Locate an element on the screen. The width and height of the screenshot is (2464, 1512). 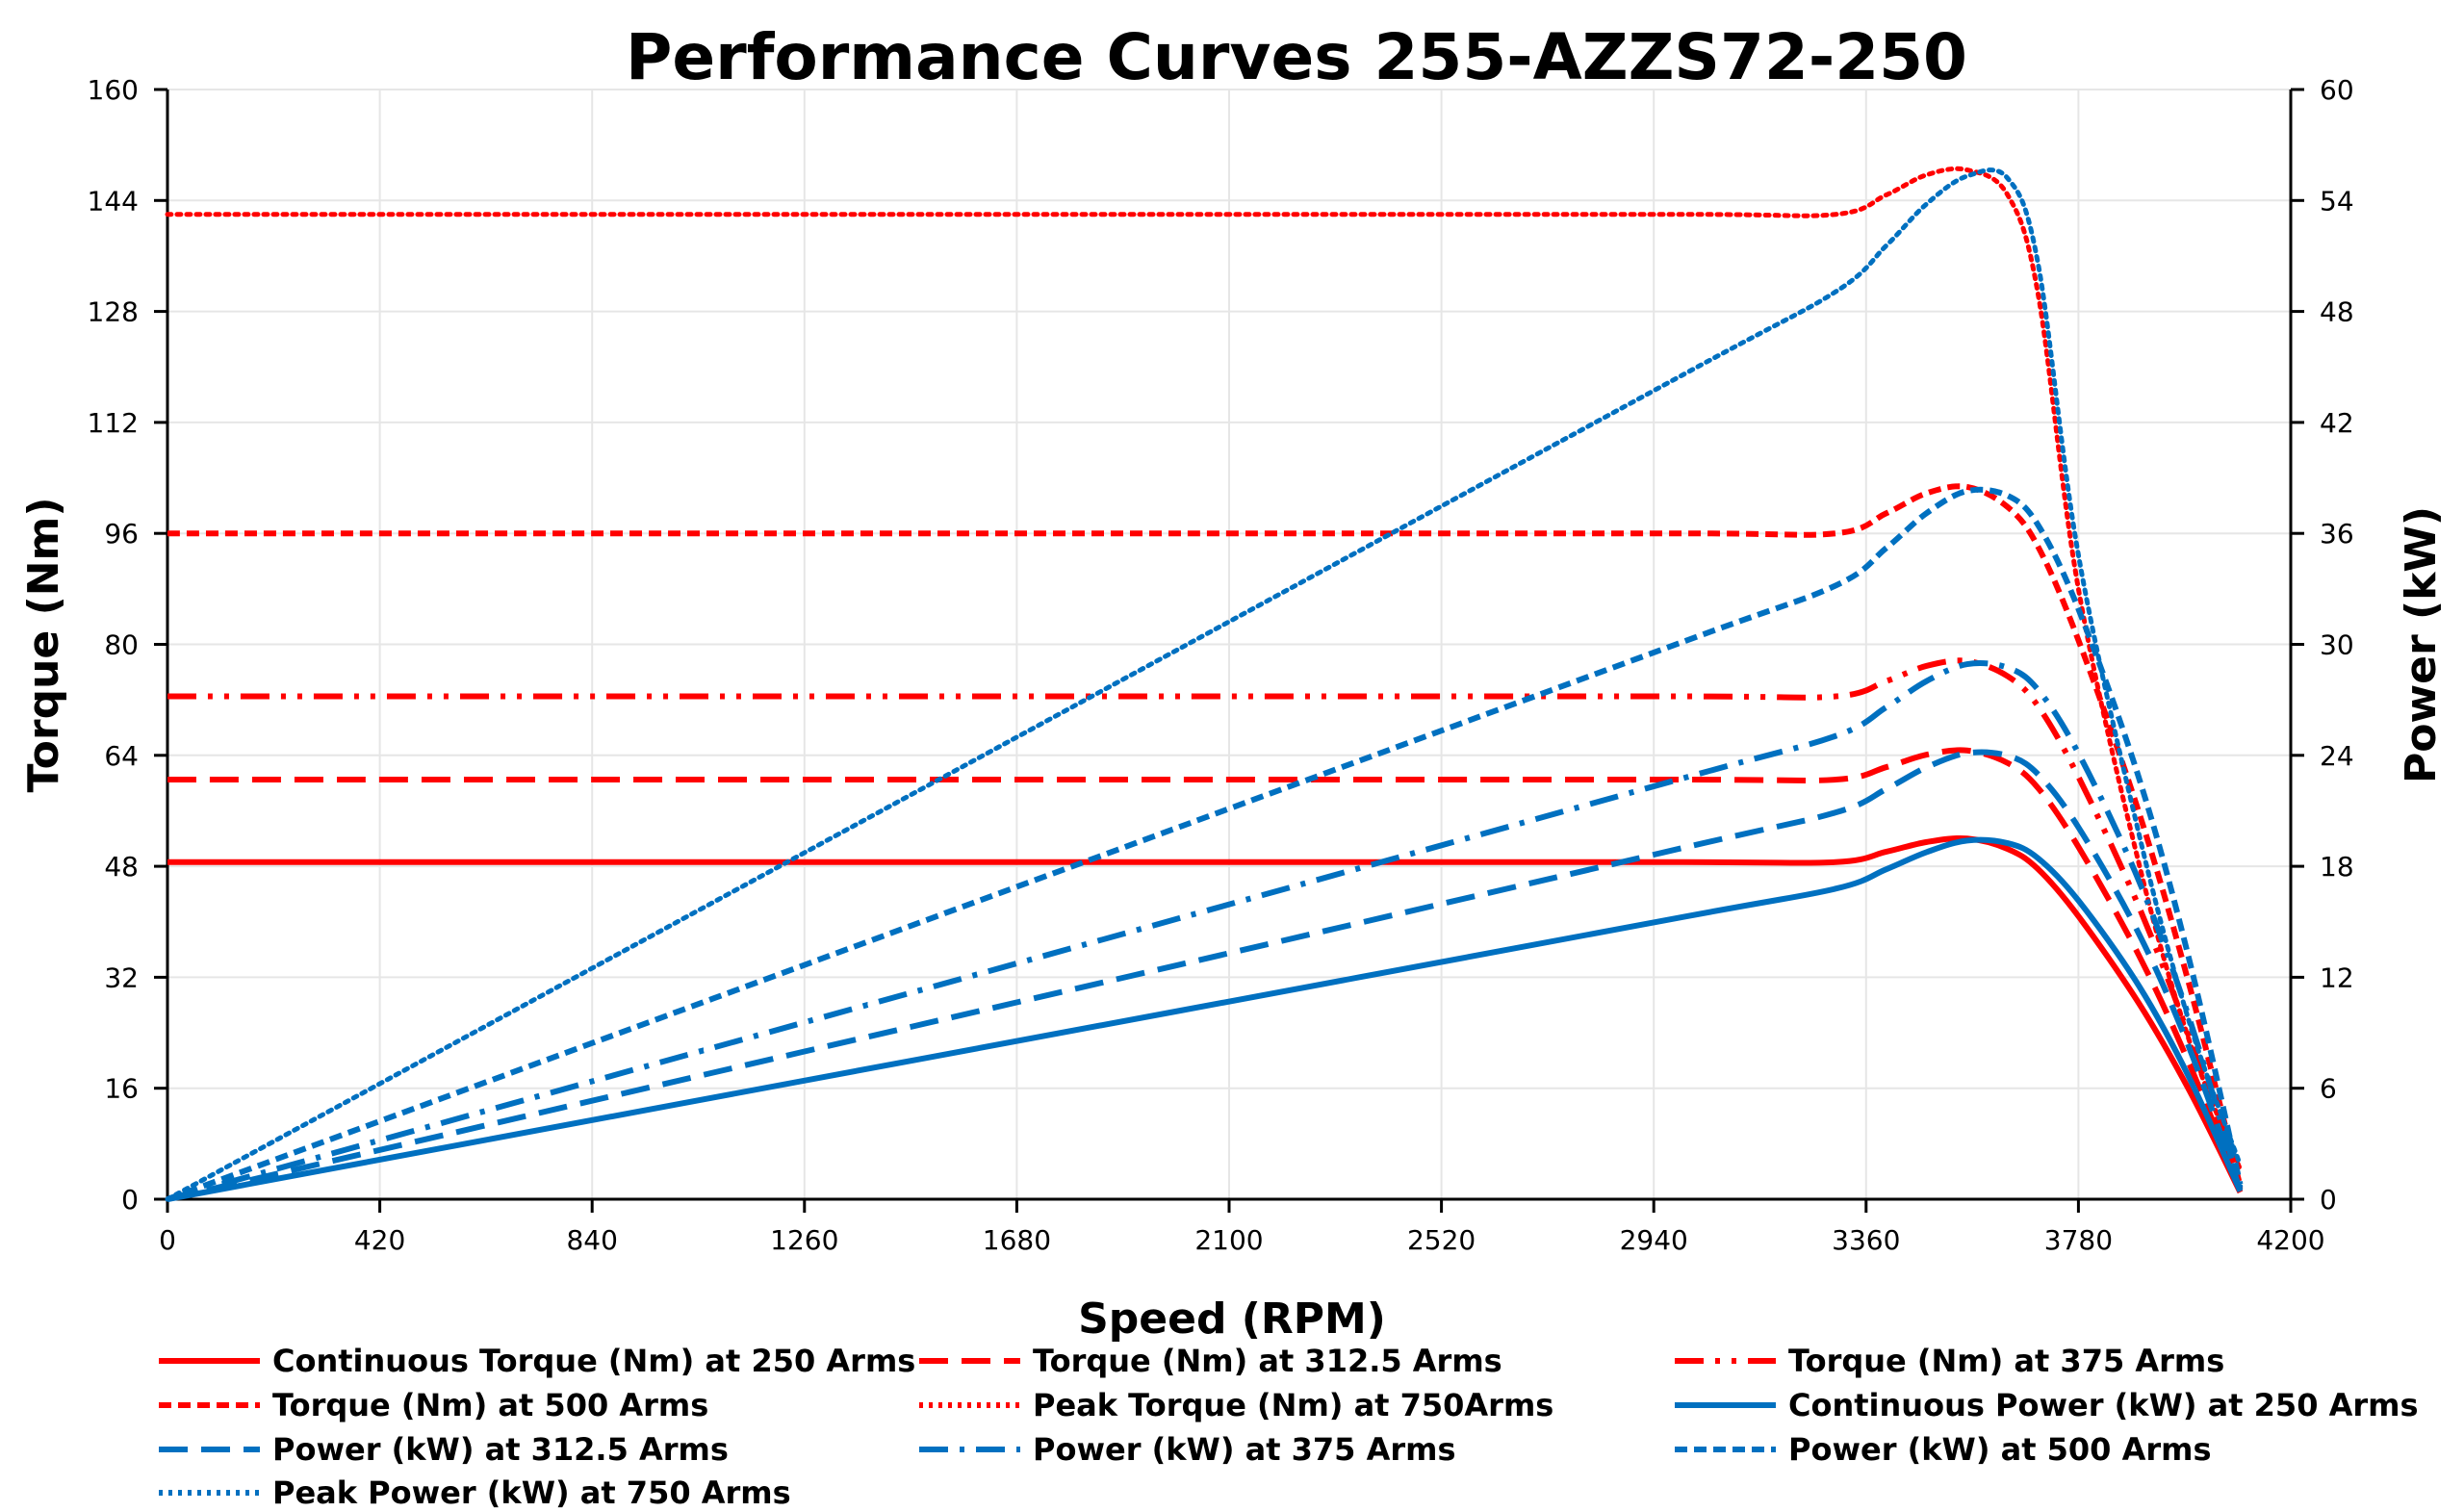
x-tick-label: 1680 is located at coordinates (1017, 1240).